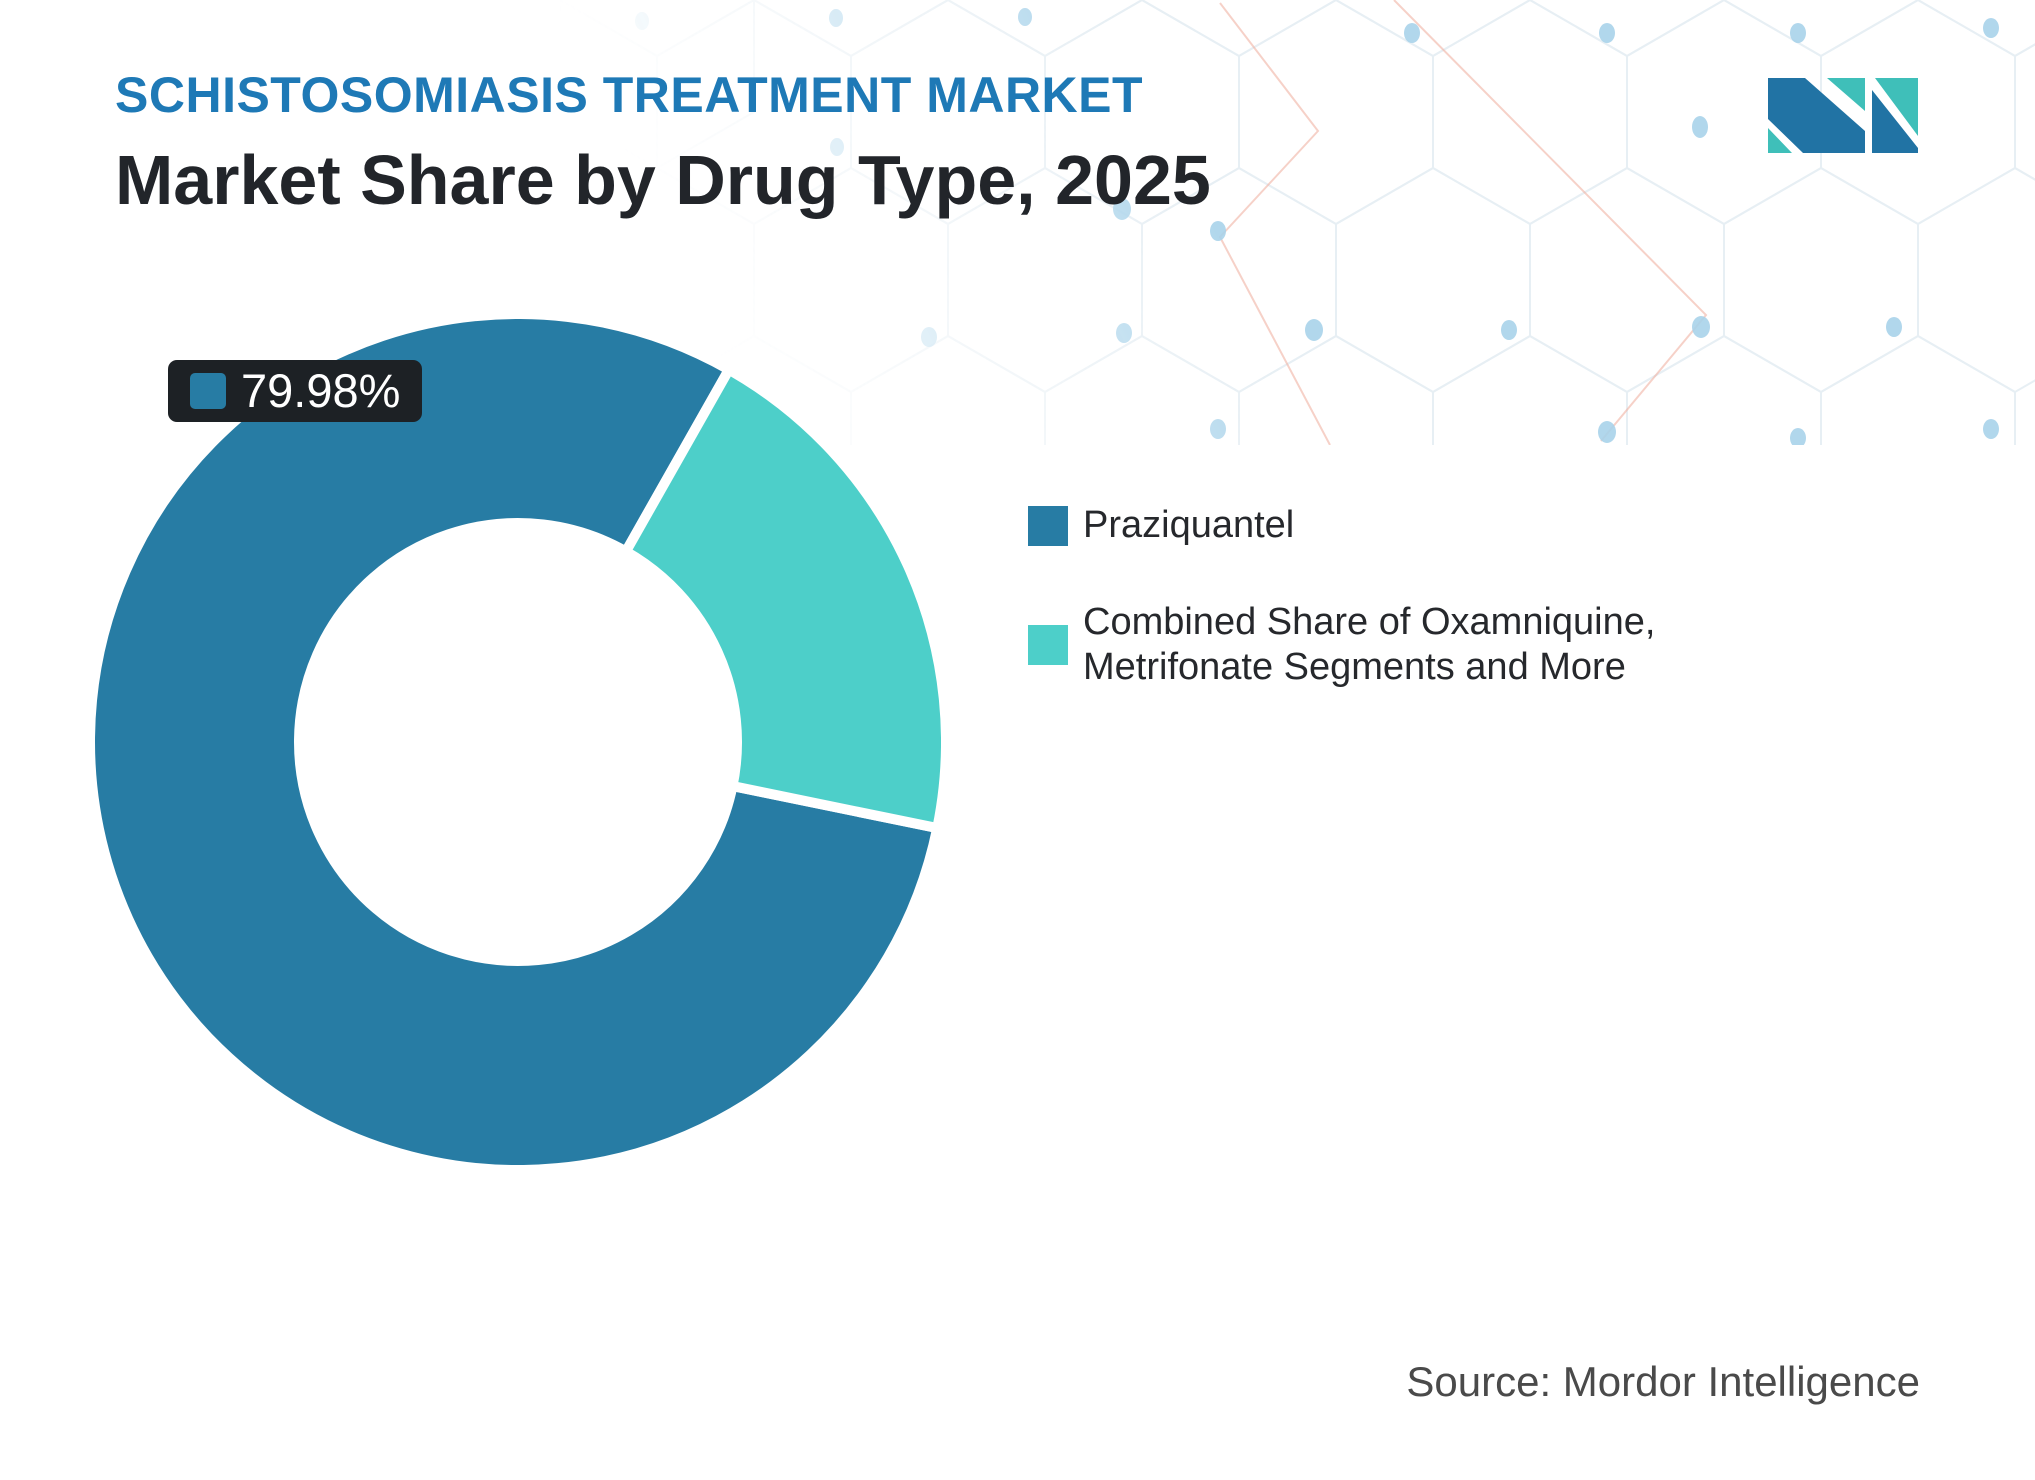  Describe the element at coordinates (1048, 645) in the screenshot. I see `legend-swatch-combined-others` at that location.